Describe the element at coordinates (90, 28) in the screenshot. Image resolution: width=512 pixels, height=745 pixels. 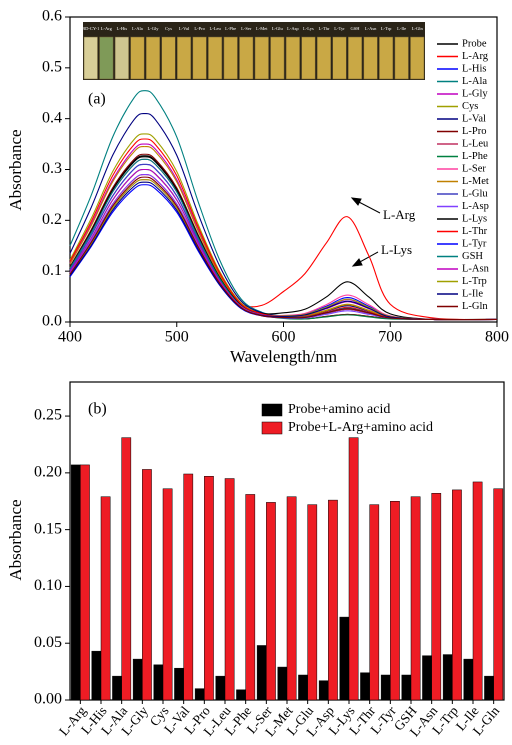
I see `vial-label: BD-CY-1` at that location.